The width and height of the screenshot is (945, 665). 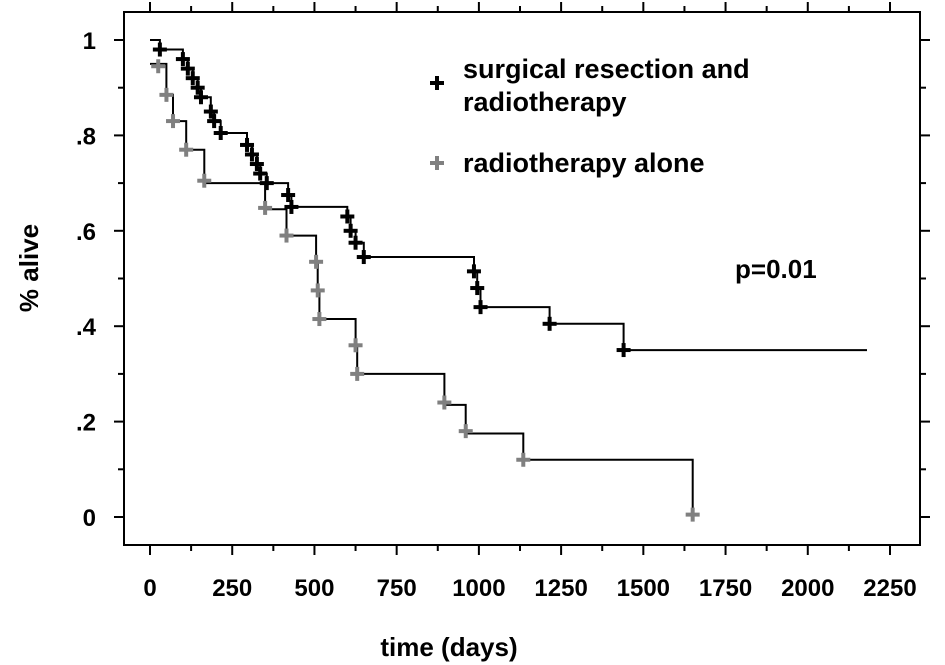 What do you see at coordinates (86, 136) in the screenshot?
I see `y-tick-label: .8` at bounding box center [86, 136].